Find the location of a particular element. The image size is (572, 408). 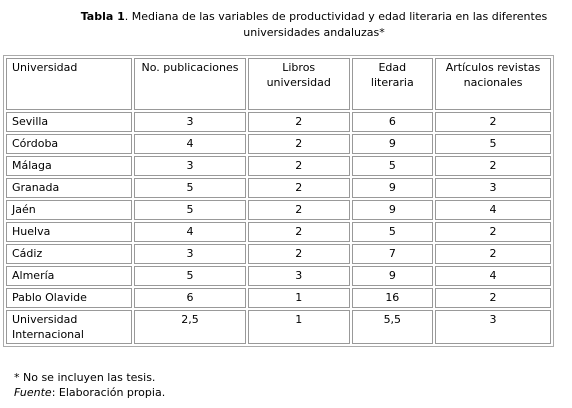

table-row: Málaga 3 2 5 2 is located at coordinates (278, 166).